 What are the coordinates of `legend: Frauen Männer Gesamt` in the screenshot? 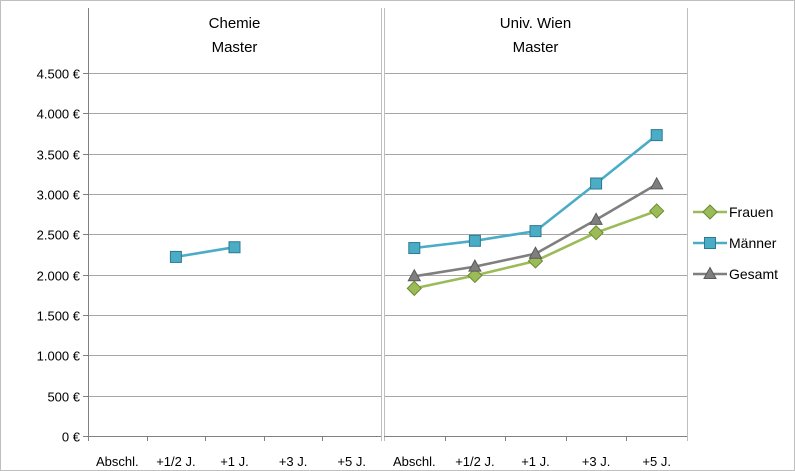 It's located at (735, 243).